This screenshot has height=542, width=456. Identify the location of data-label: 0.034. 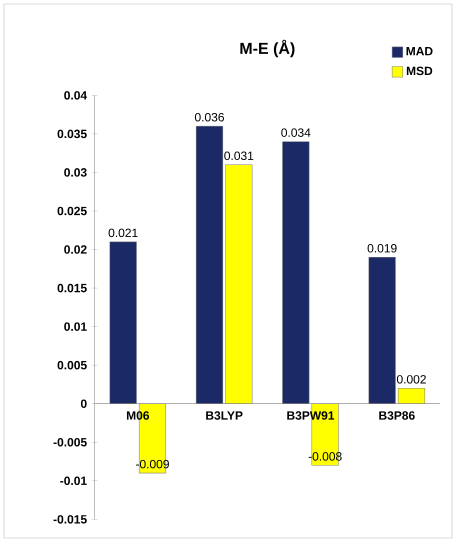
(295, 132).